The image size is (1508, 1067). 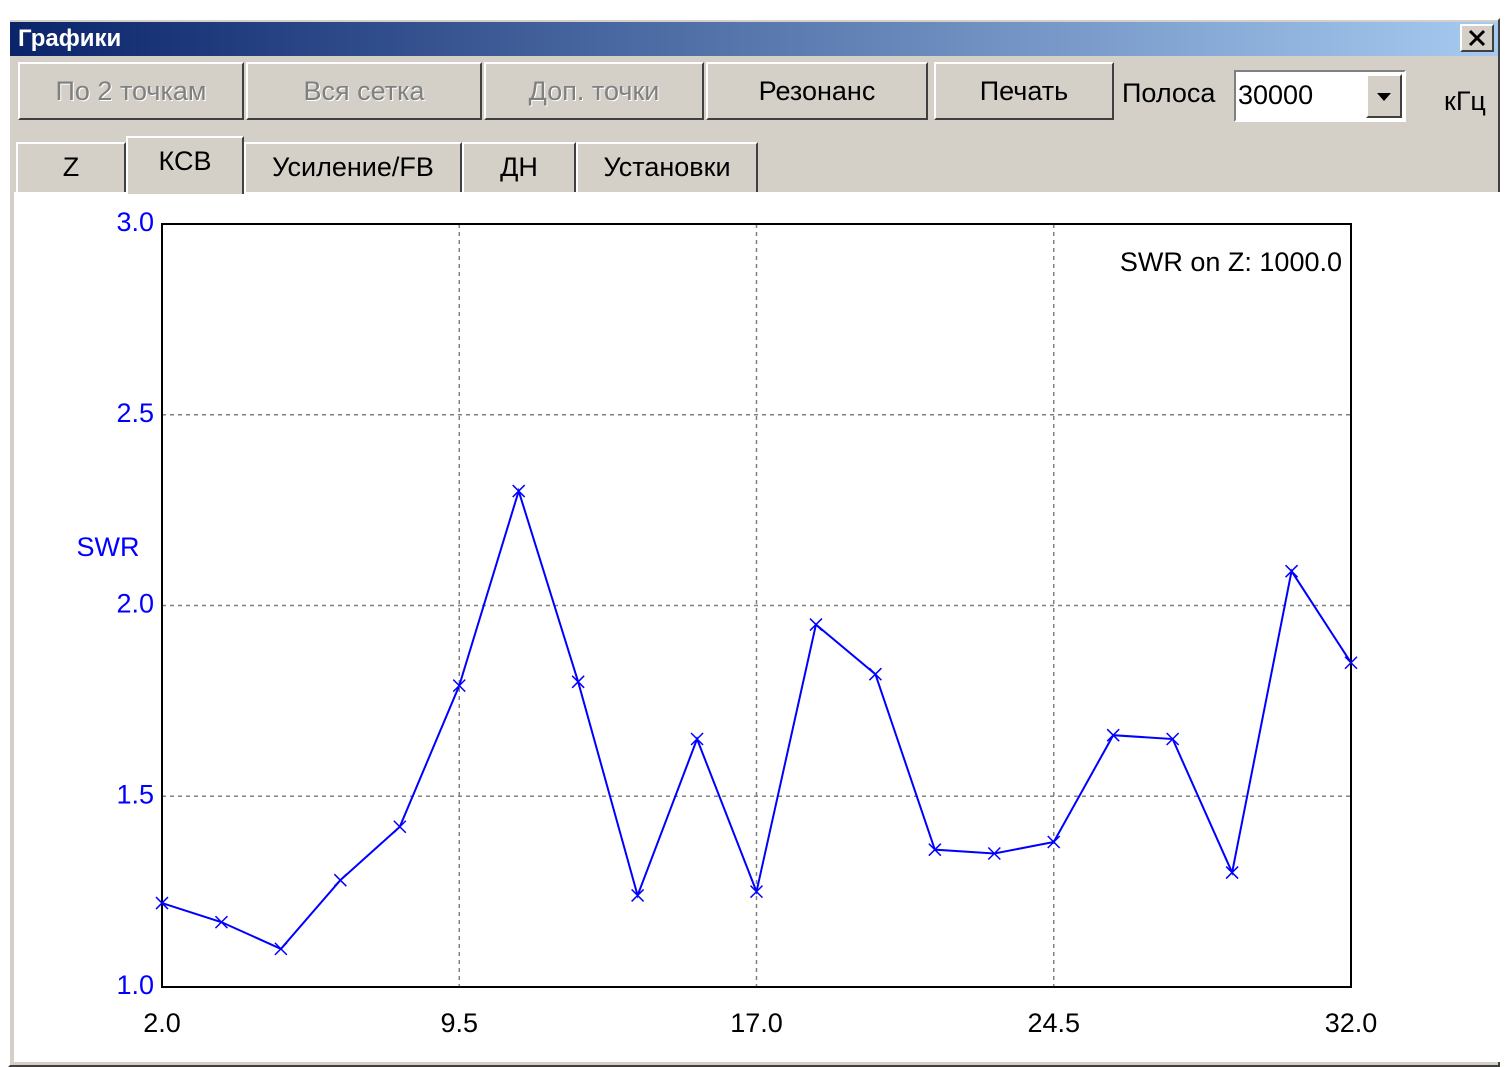 What do you see at coordinates (1231, 262) in the screenshot?
I see `annotation: SWR on Z: 1000.0` at bounding box center [1231, 262].